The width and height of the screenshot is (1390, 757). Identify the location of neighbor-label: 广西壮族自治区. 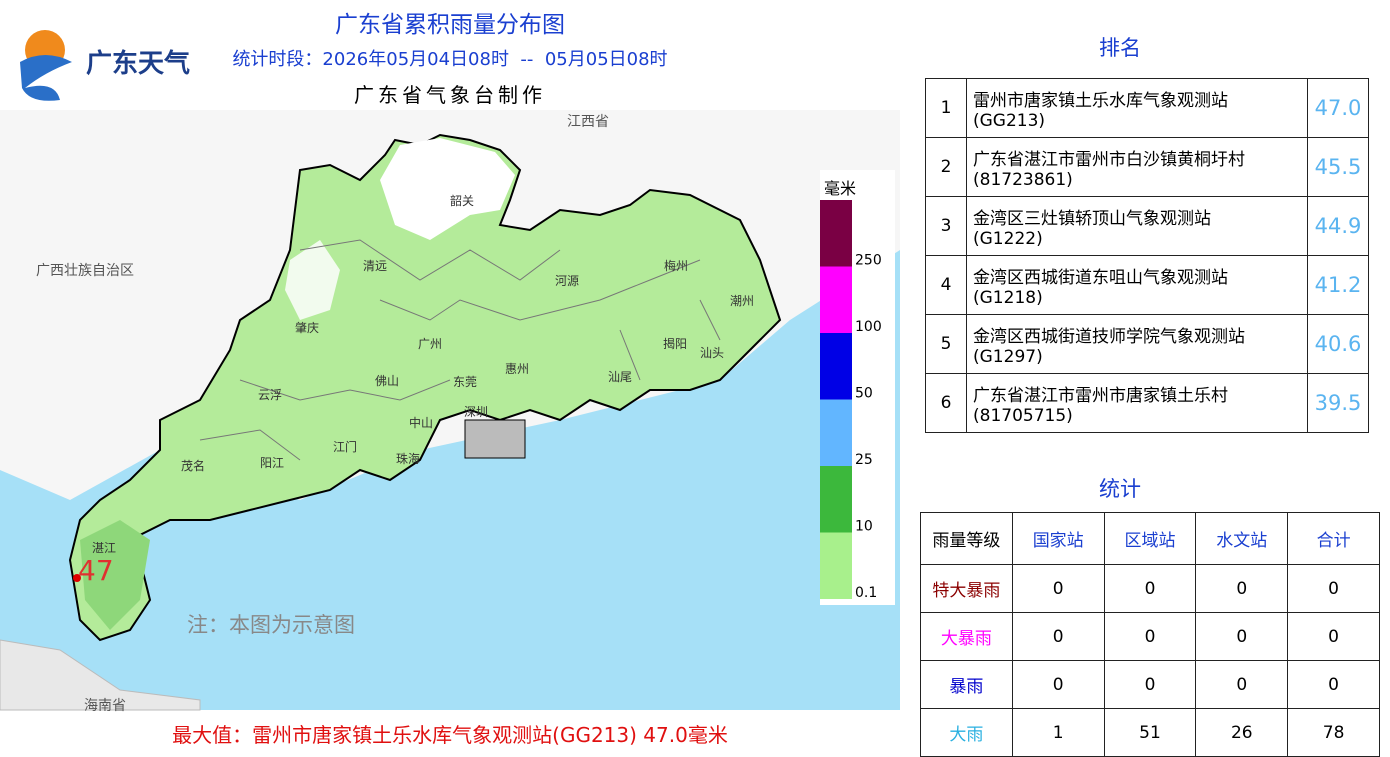
(85, 271).